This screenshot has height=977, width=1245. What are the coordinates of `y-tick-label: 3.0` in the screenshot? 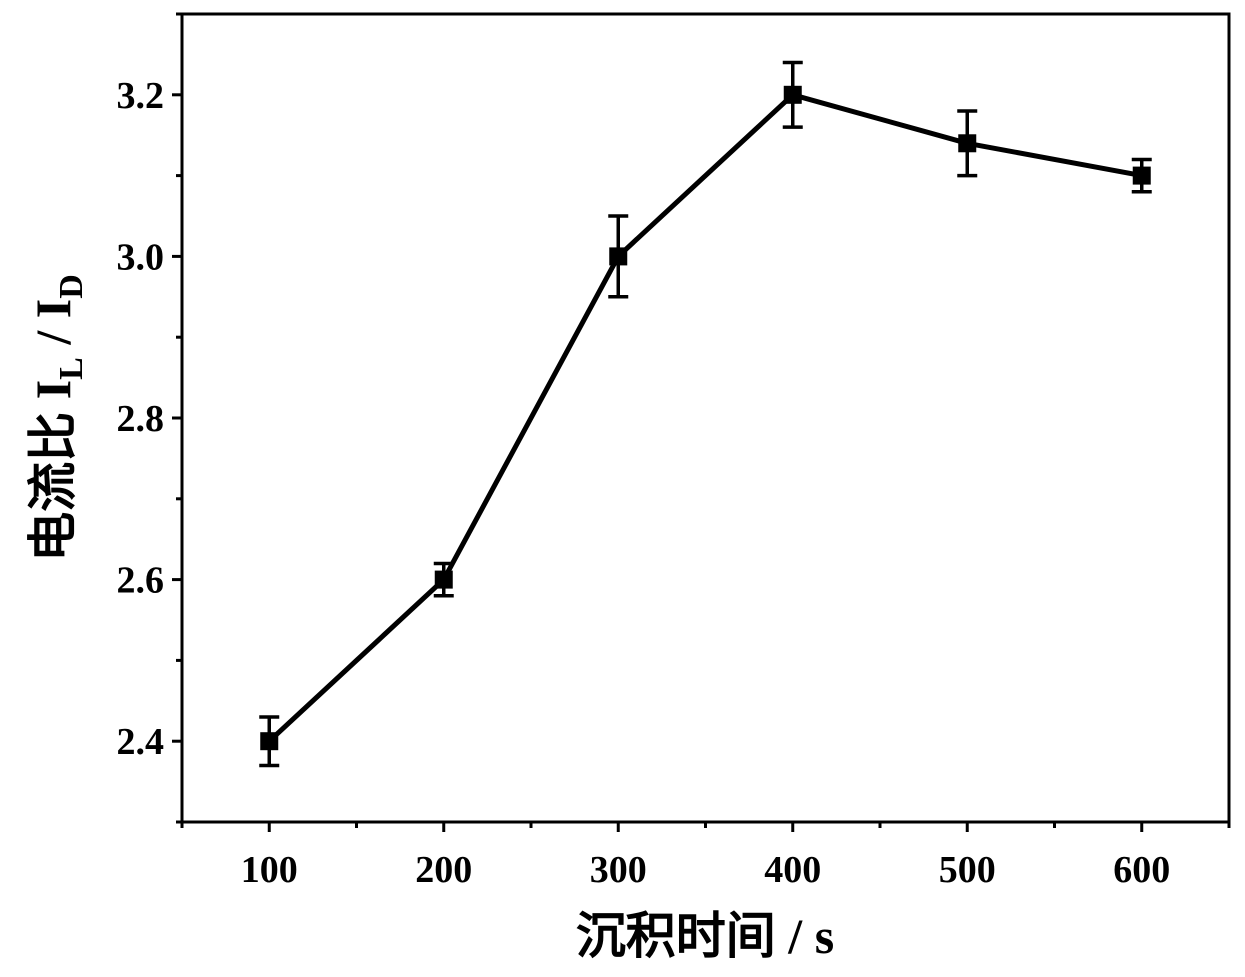 It's located at (141, 257).